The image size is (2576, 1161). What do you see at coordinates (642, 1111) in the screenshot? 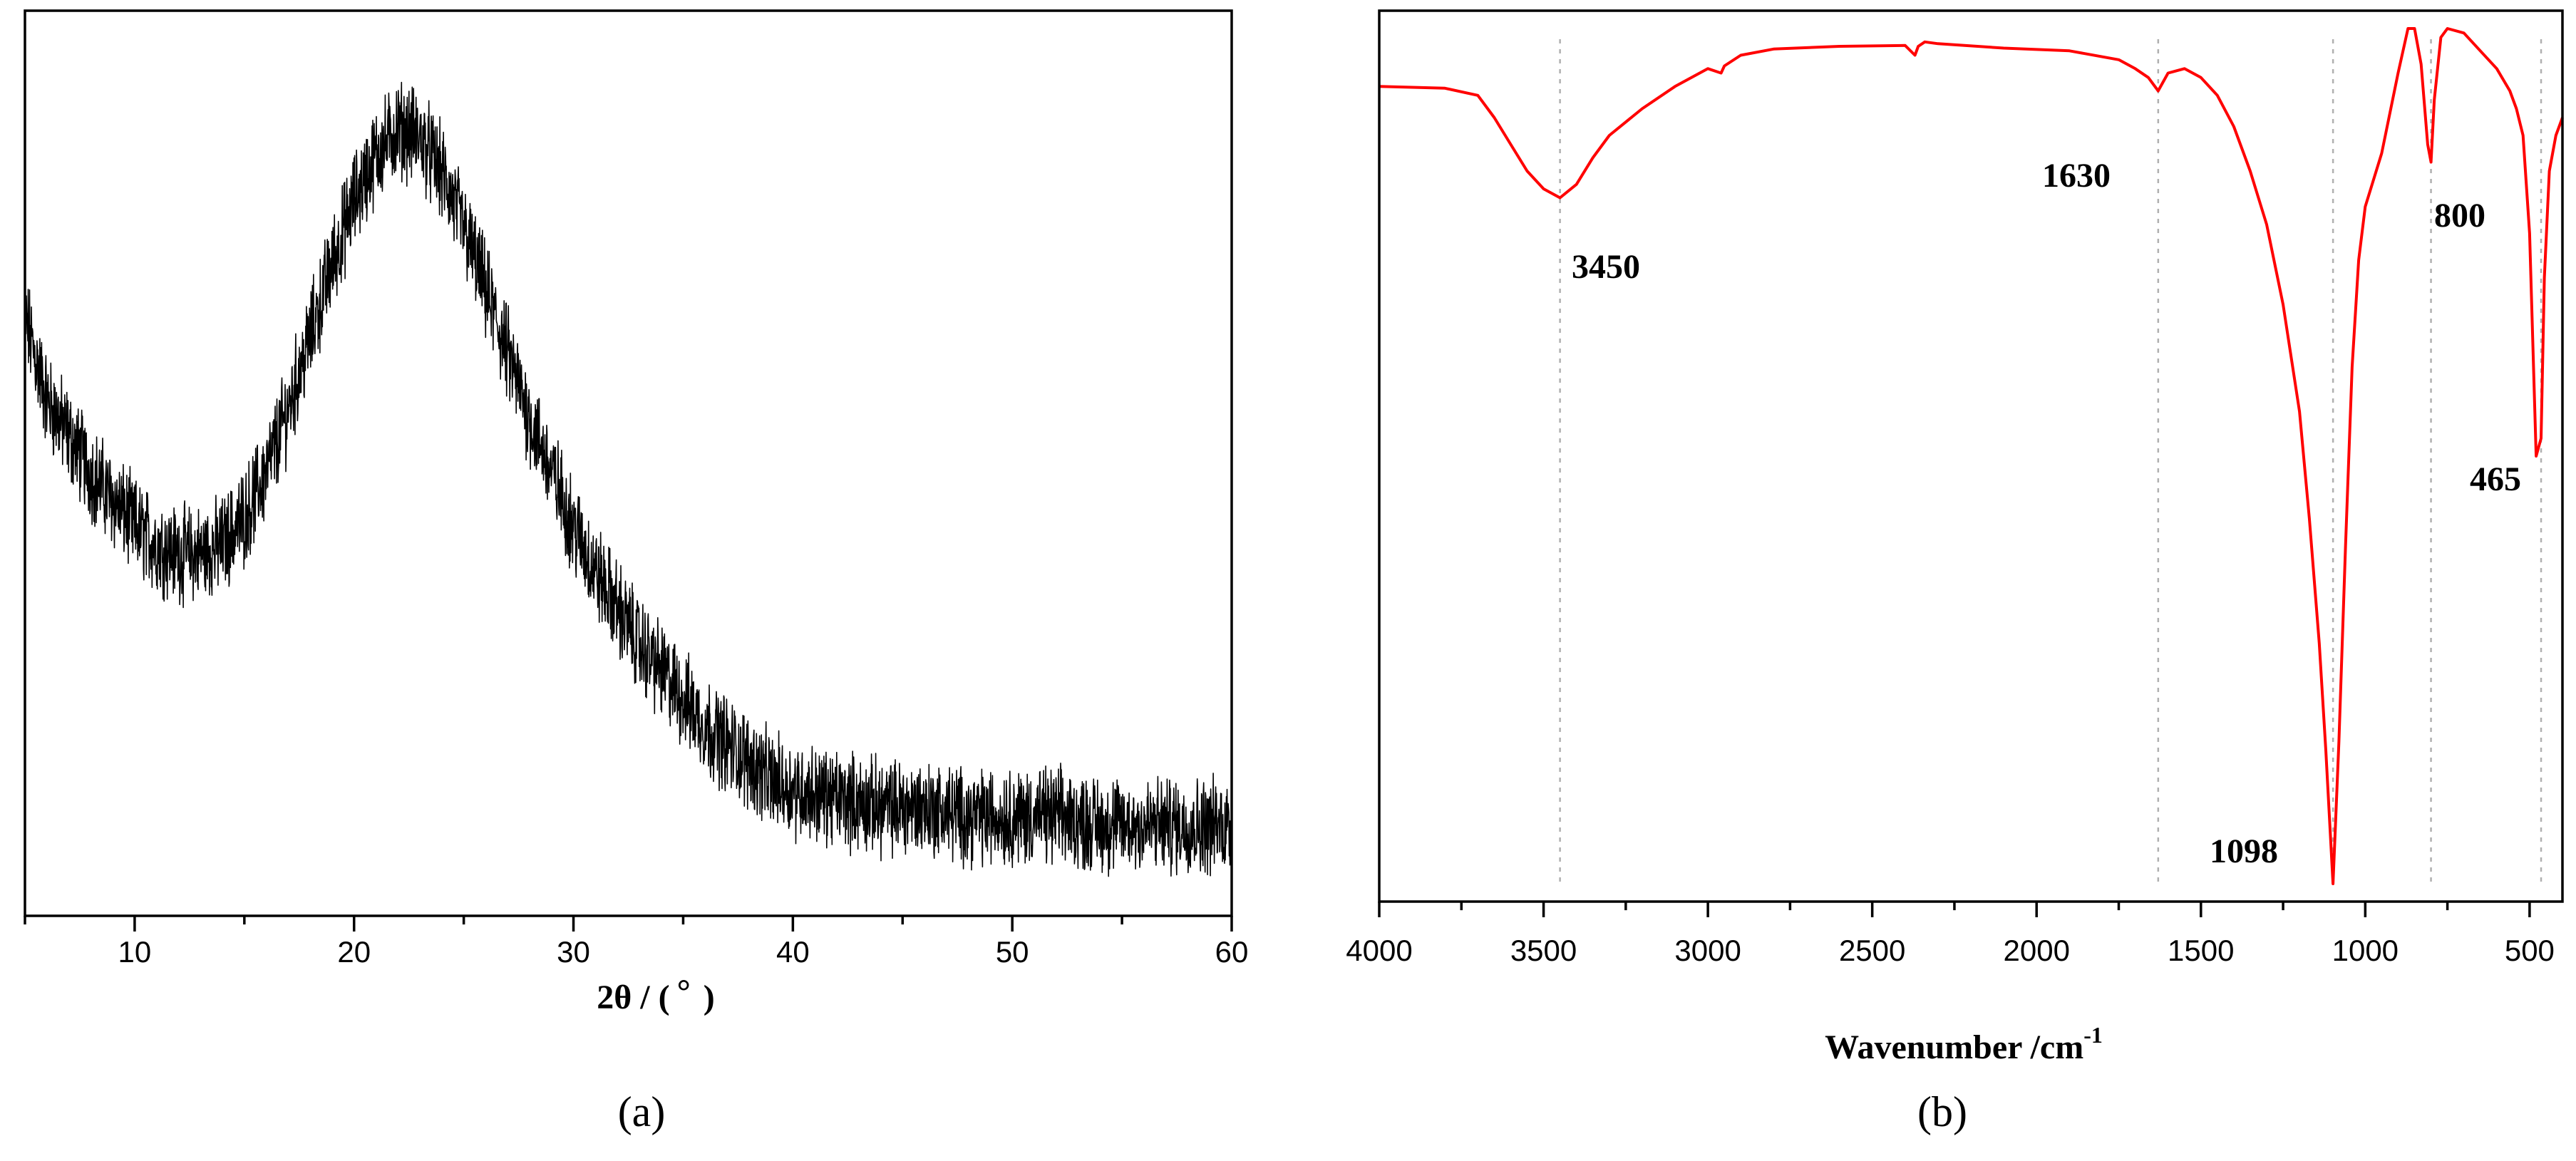
I see `panel-a-label: (a)` at bounding box center [642, 1111].